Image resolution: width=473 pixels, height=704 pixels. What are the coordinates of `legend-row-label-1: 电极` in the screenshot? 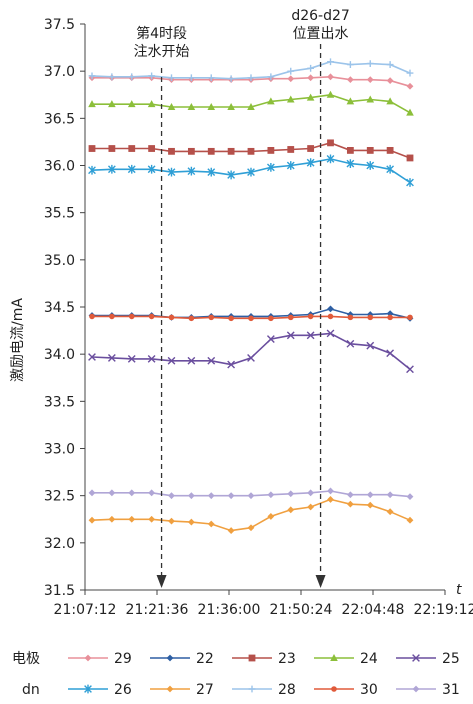 It's located at (26, 659).